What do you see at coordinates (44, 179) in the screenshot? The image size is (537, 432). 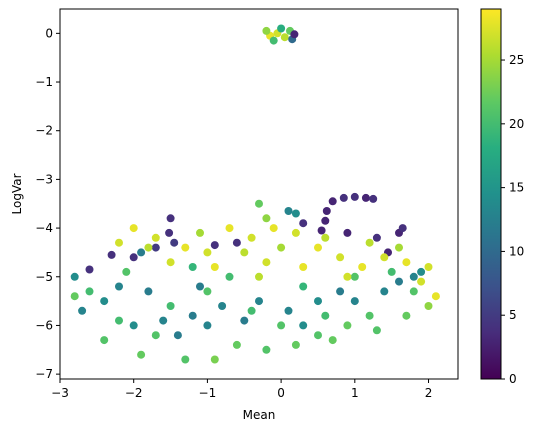 I see `y-tick-label: −3` at bounding box center [44, 179].